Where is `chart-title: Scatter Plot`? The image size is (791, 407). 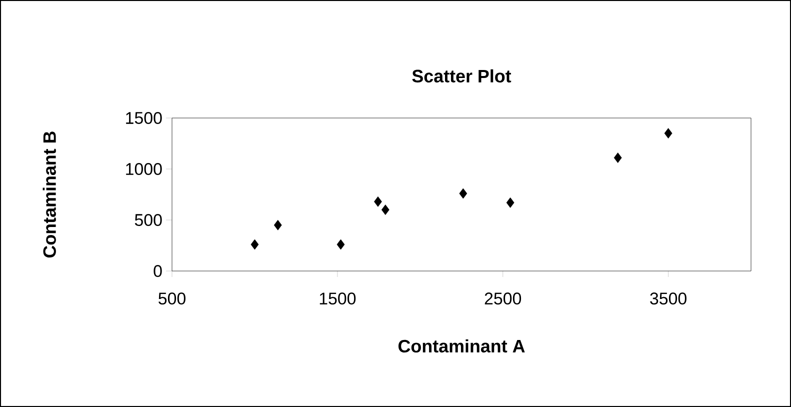 chart-title: Scatter Plot is located at coordinates (462, 75).